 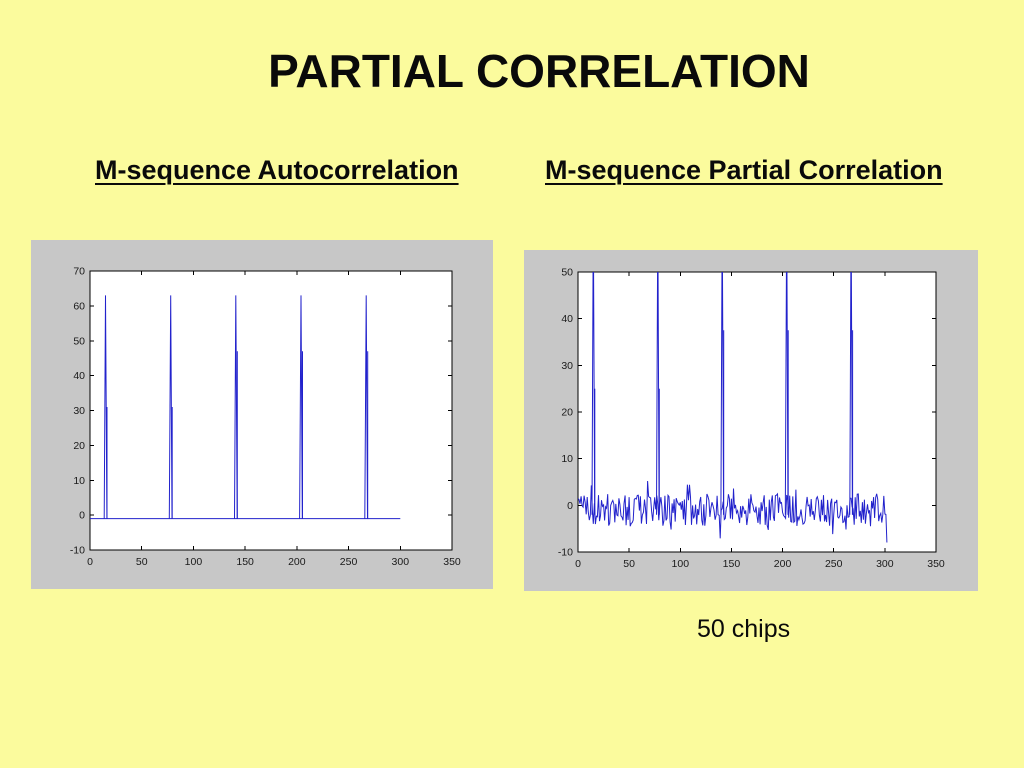 What do you see at coordinates (79, 272) in the screenshot?
I see `y-tick-label: 70` at bounding box center [79, 272].